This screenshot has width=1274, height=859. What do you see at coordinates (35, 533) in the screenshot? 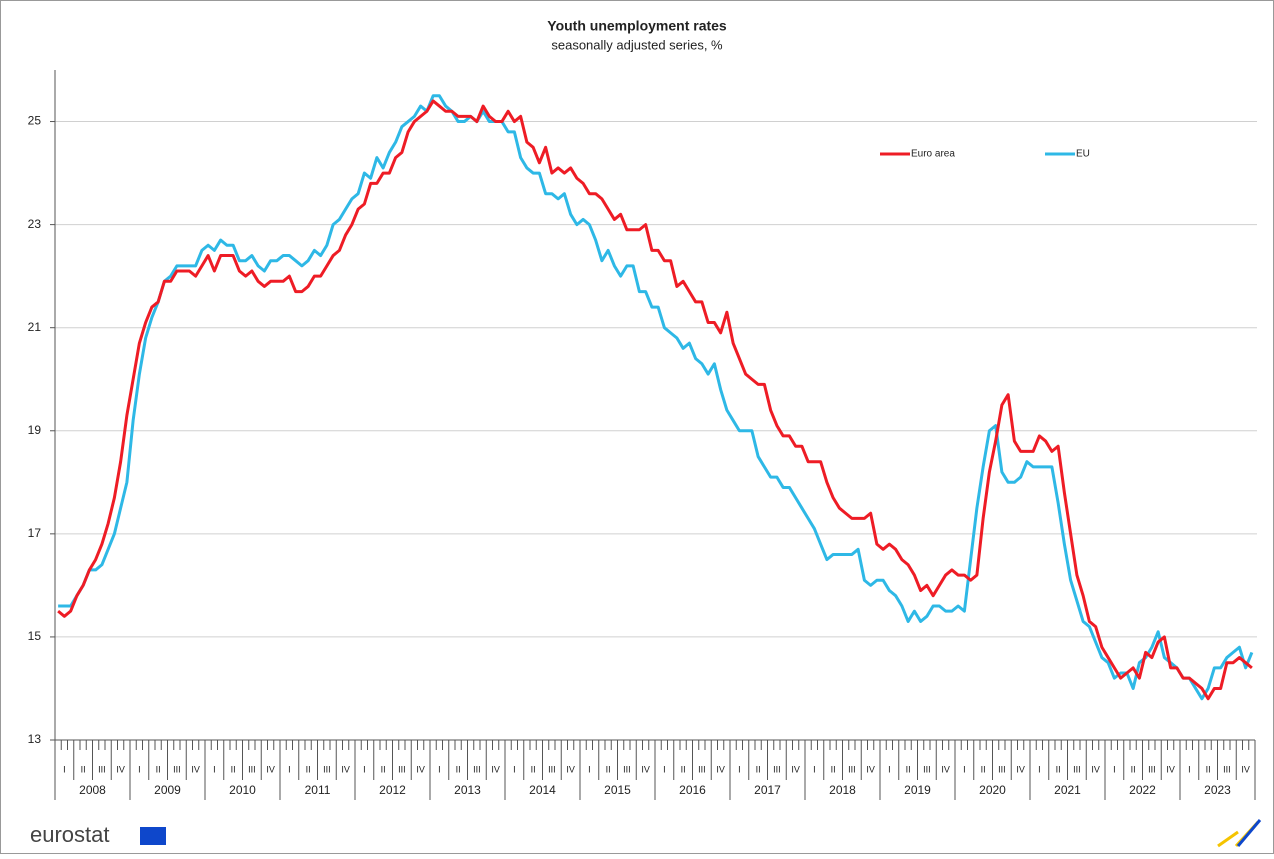
I see `y-tick-label: 17` at bounding box center [35, 533].